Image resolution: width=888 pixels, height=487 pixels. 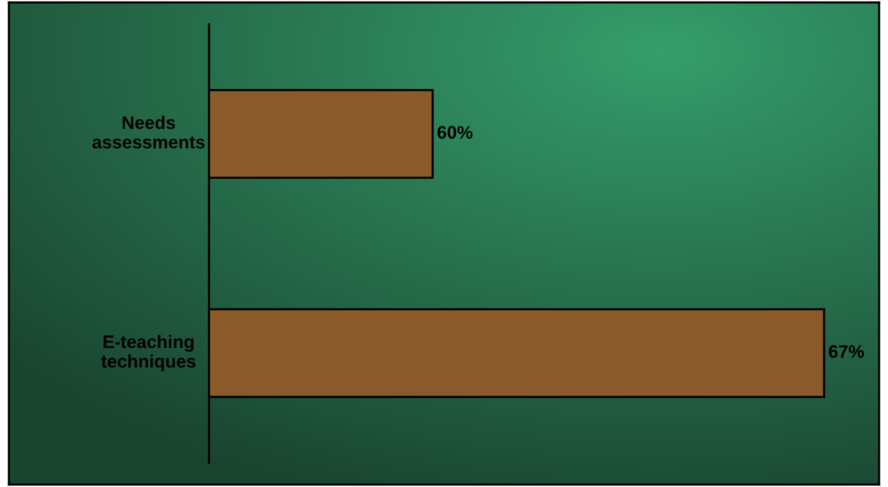 I want to click on data-label: 60%, so click(x=454, y=132).